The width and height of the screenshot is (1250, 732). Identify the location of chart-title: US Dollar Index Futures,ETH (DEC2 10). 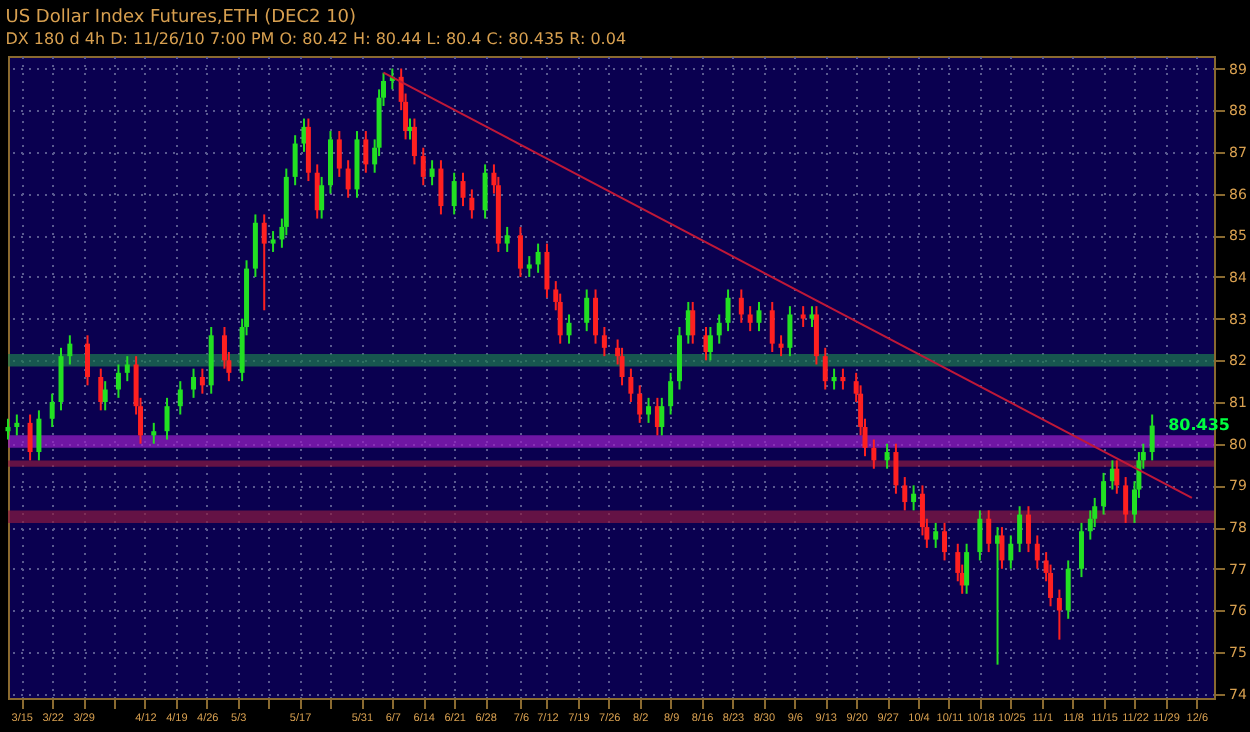
(181, 18).